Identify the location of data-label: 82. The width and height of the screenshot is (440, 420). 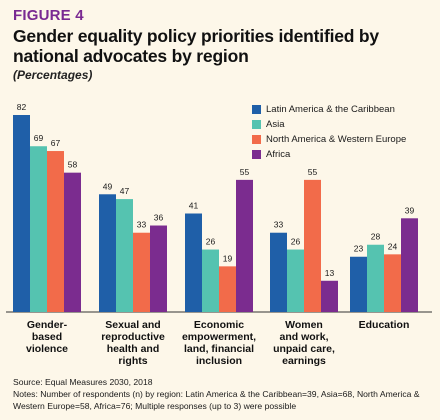
(22, 107).